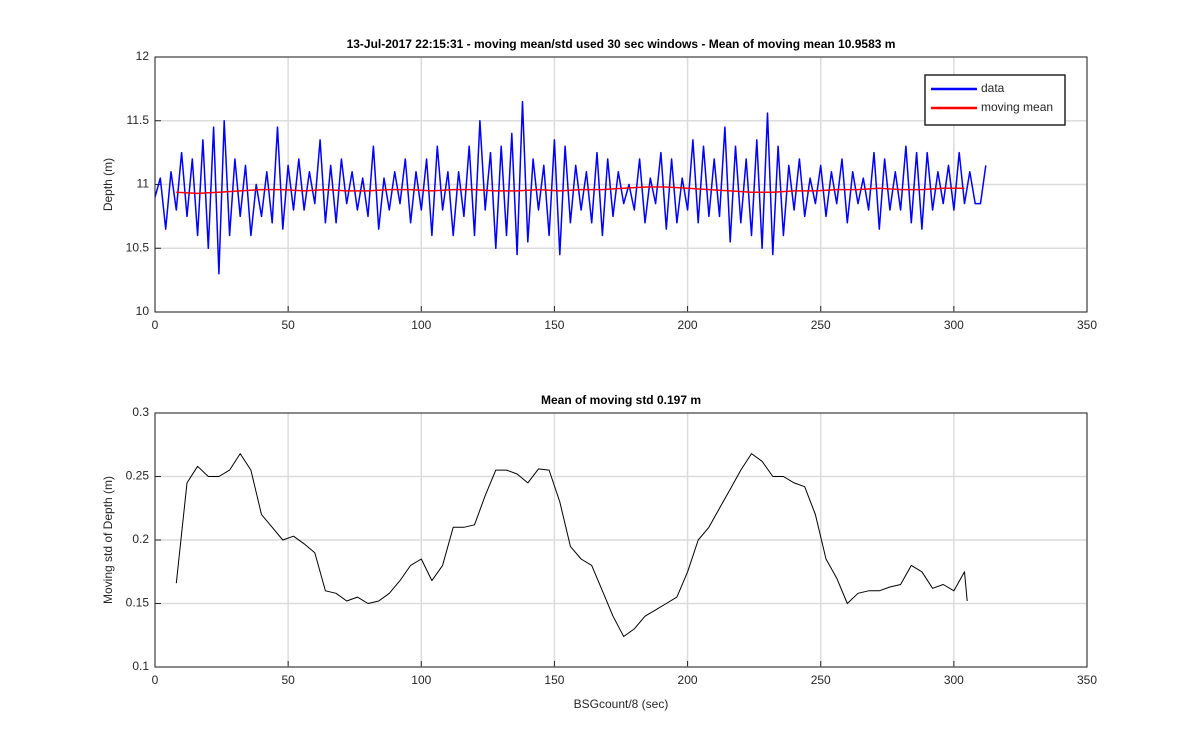  I want to click on legend-label: data, so click(993, 88).